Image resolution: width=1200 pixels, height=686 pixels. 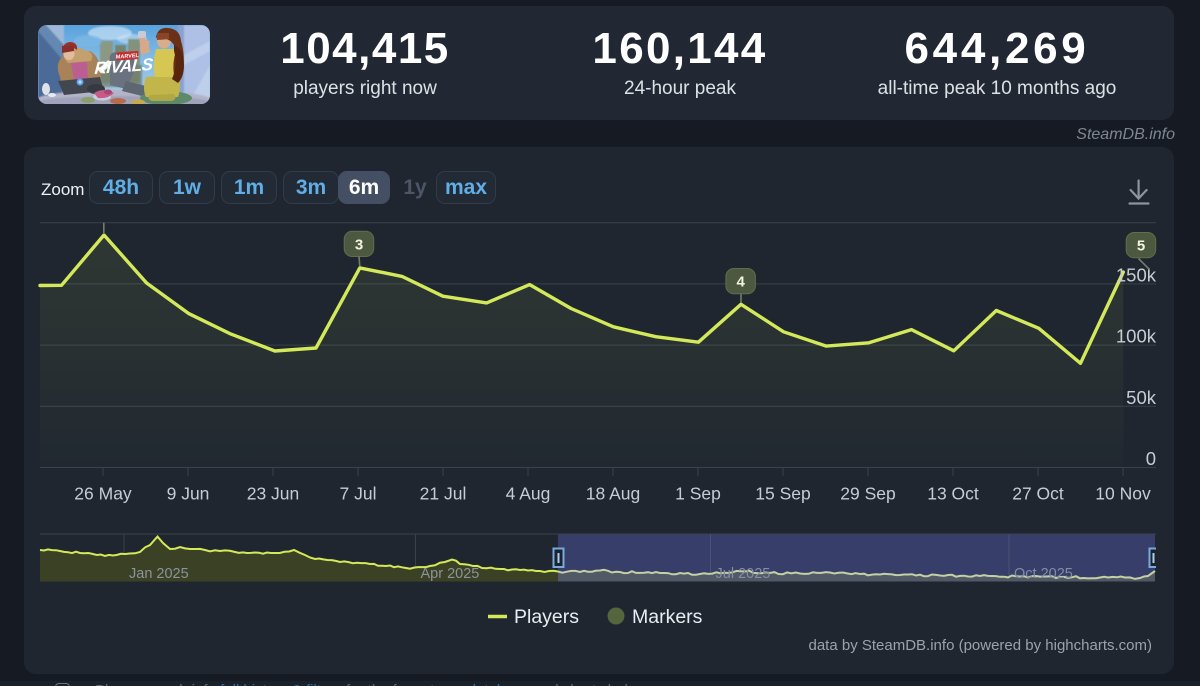 What do you see at coordinates (743, 574) in the screenshot?
I see `svg-text: Jul 2025` at bounding box center [743, 574].